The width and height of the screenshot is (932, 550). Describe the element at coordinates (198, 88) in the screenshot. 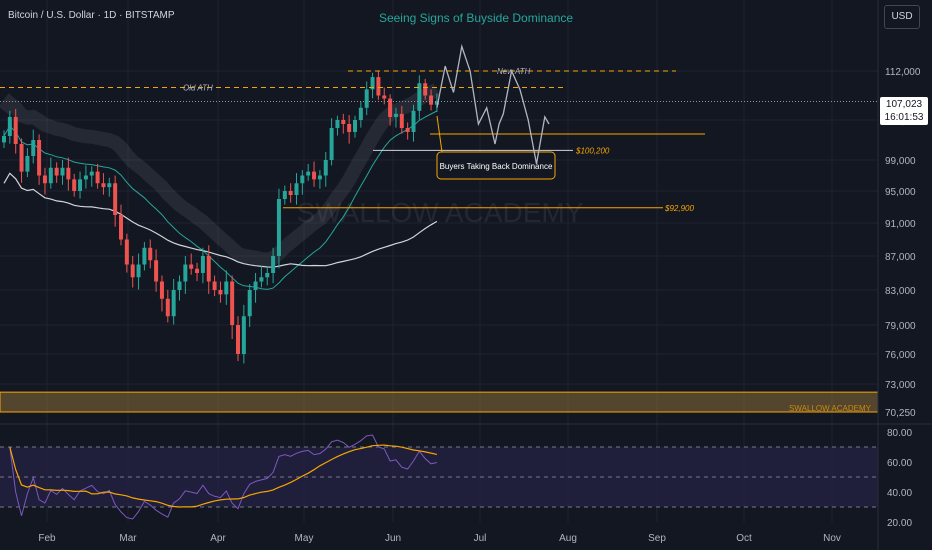

I see `old-ath-label: Old ATH` at that location.